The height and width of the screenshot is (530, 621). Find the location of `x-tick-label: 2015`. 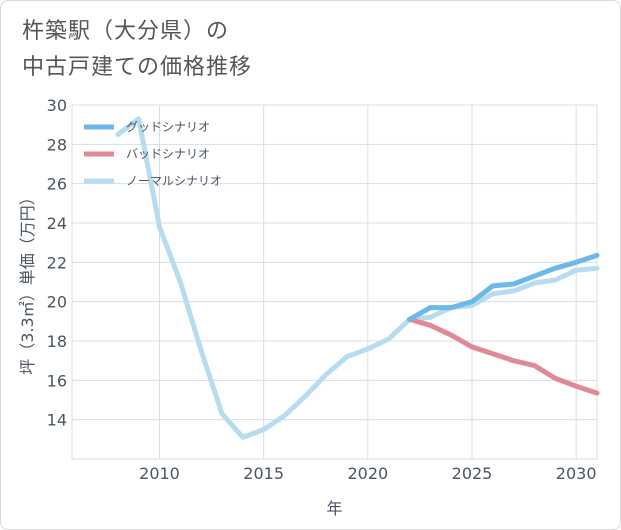

x-tick-label: 2015 is located at coordinates (263, 473).